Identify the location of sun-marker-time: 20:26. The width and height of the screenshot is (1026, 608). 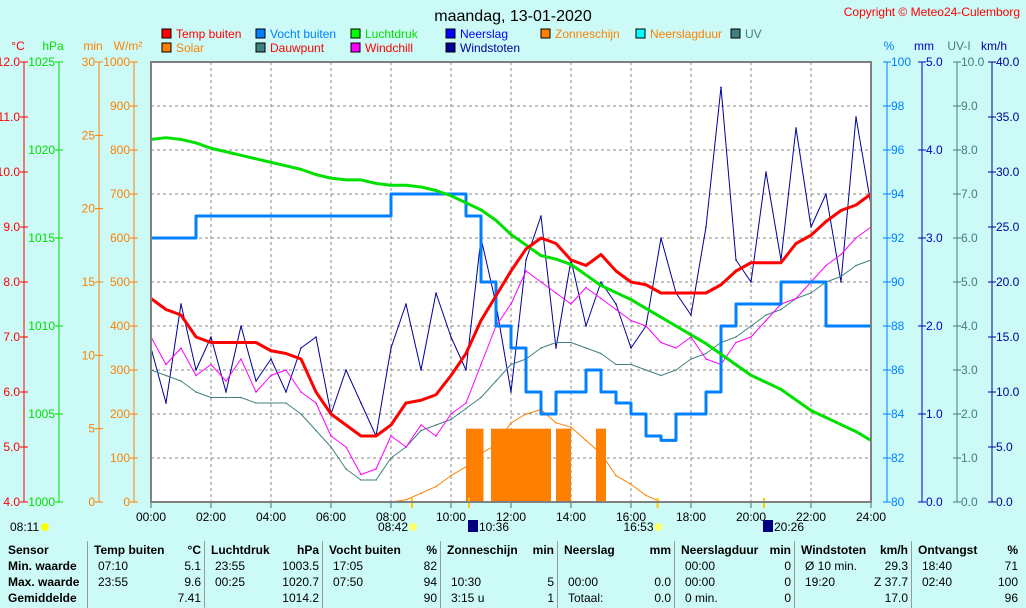
(789, 527).